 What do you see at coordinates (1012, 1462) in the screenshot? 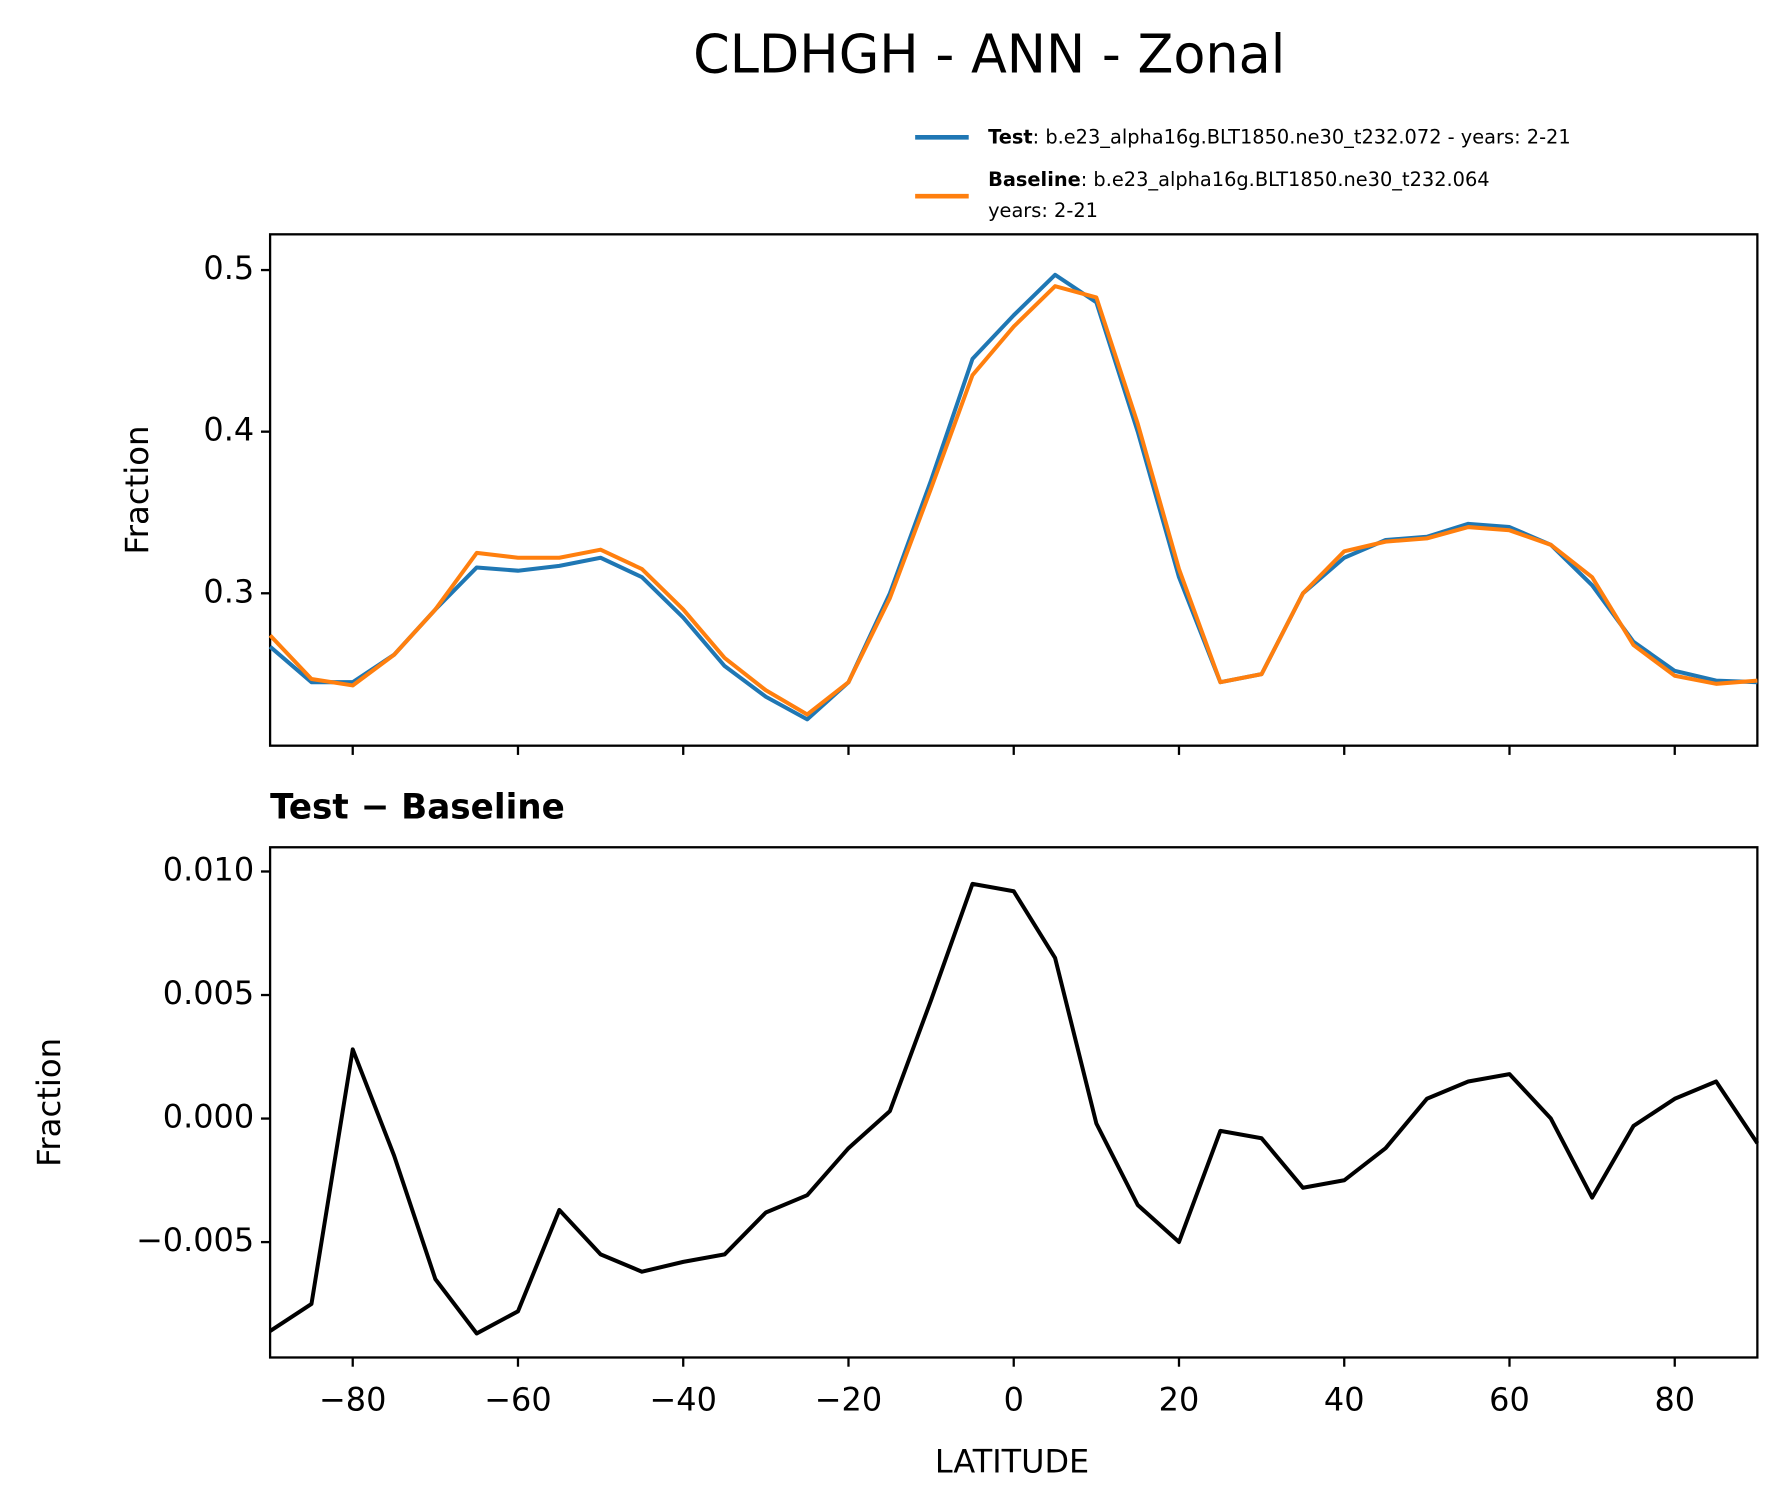
I see `x-axis-label: LATITUDE` at bounding box center [1012, 1462].